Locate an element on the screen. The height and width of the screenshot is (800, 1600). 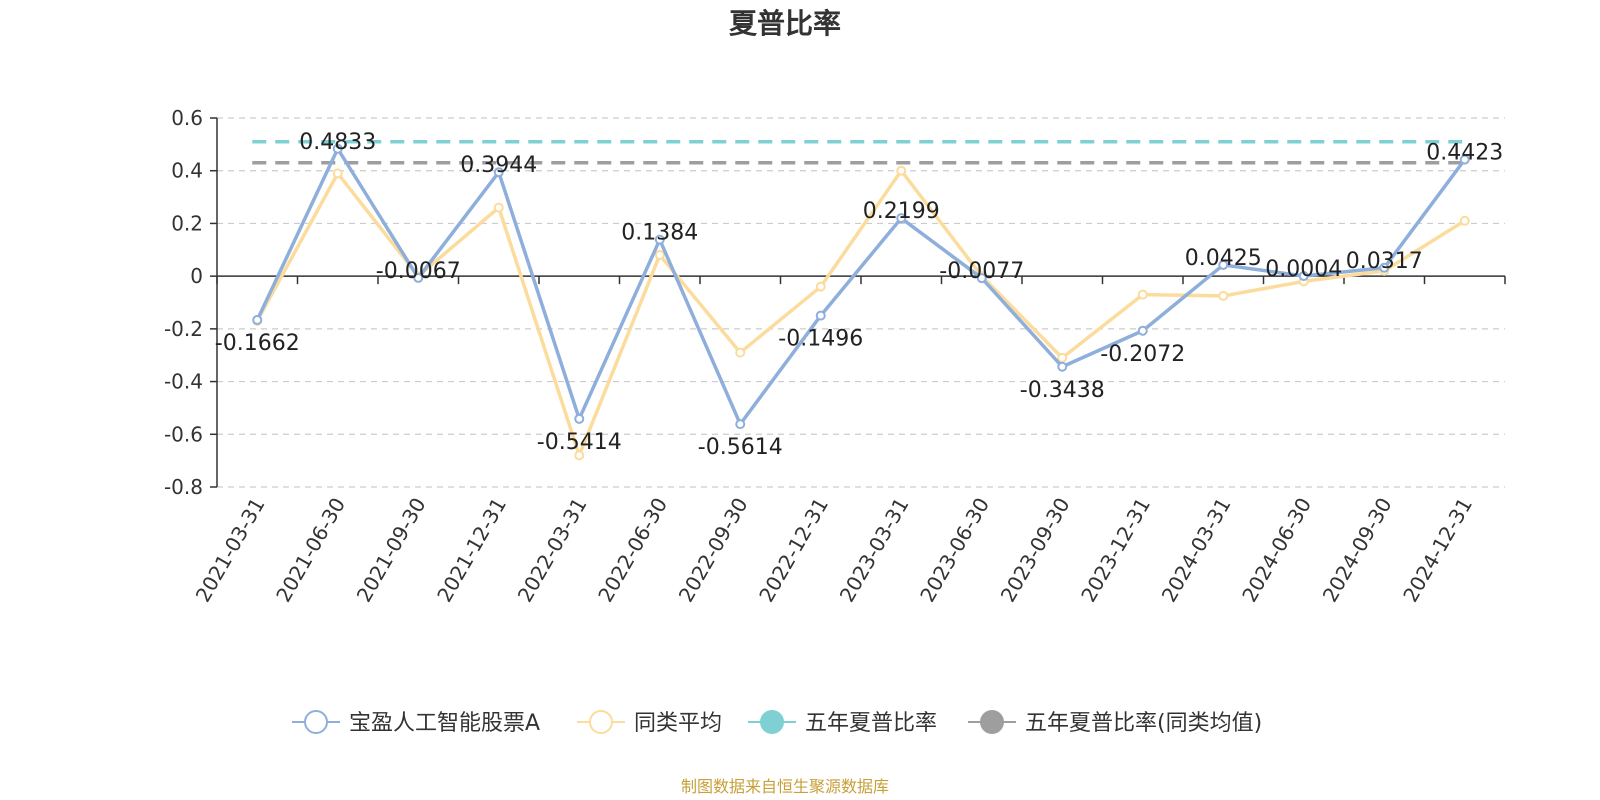
x-tick-label: 2022-06-30 is located at coordinates (632, 550).